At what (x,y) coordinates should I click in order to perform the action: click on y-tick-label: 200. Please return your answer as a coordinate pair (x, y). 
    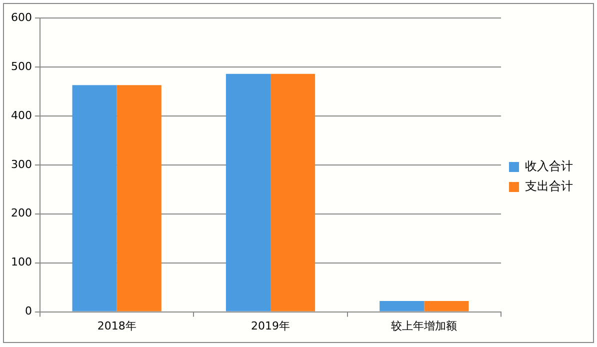
    Looking at the image, I should click on (21, 213).